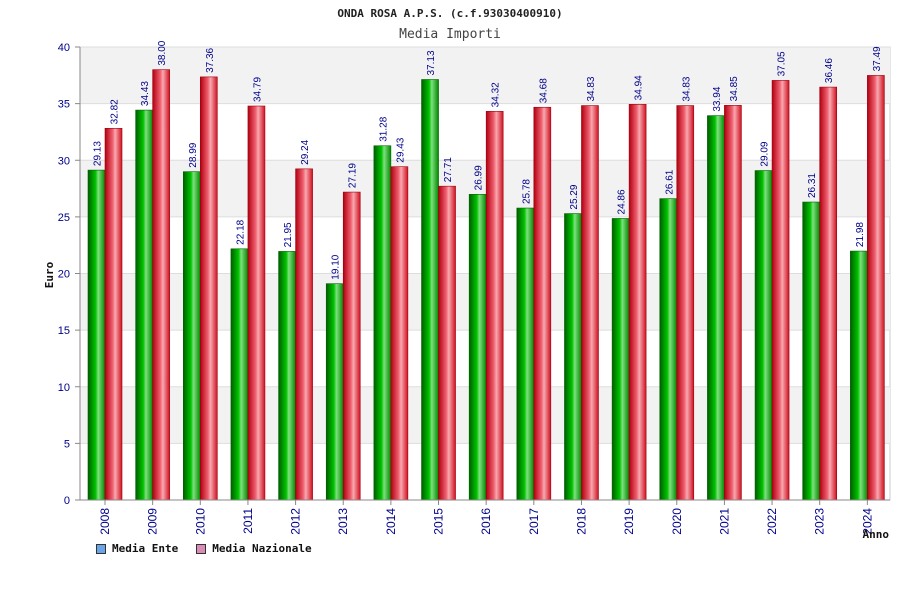 This screenshot has width=900, height=600. What do you see at coordinates (334, 392) in the screenshot?
I see `bar-media-ente-2013` at bounding box center [334, 392].